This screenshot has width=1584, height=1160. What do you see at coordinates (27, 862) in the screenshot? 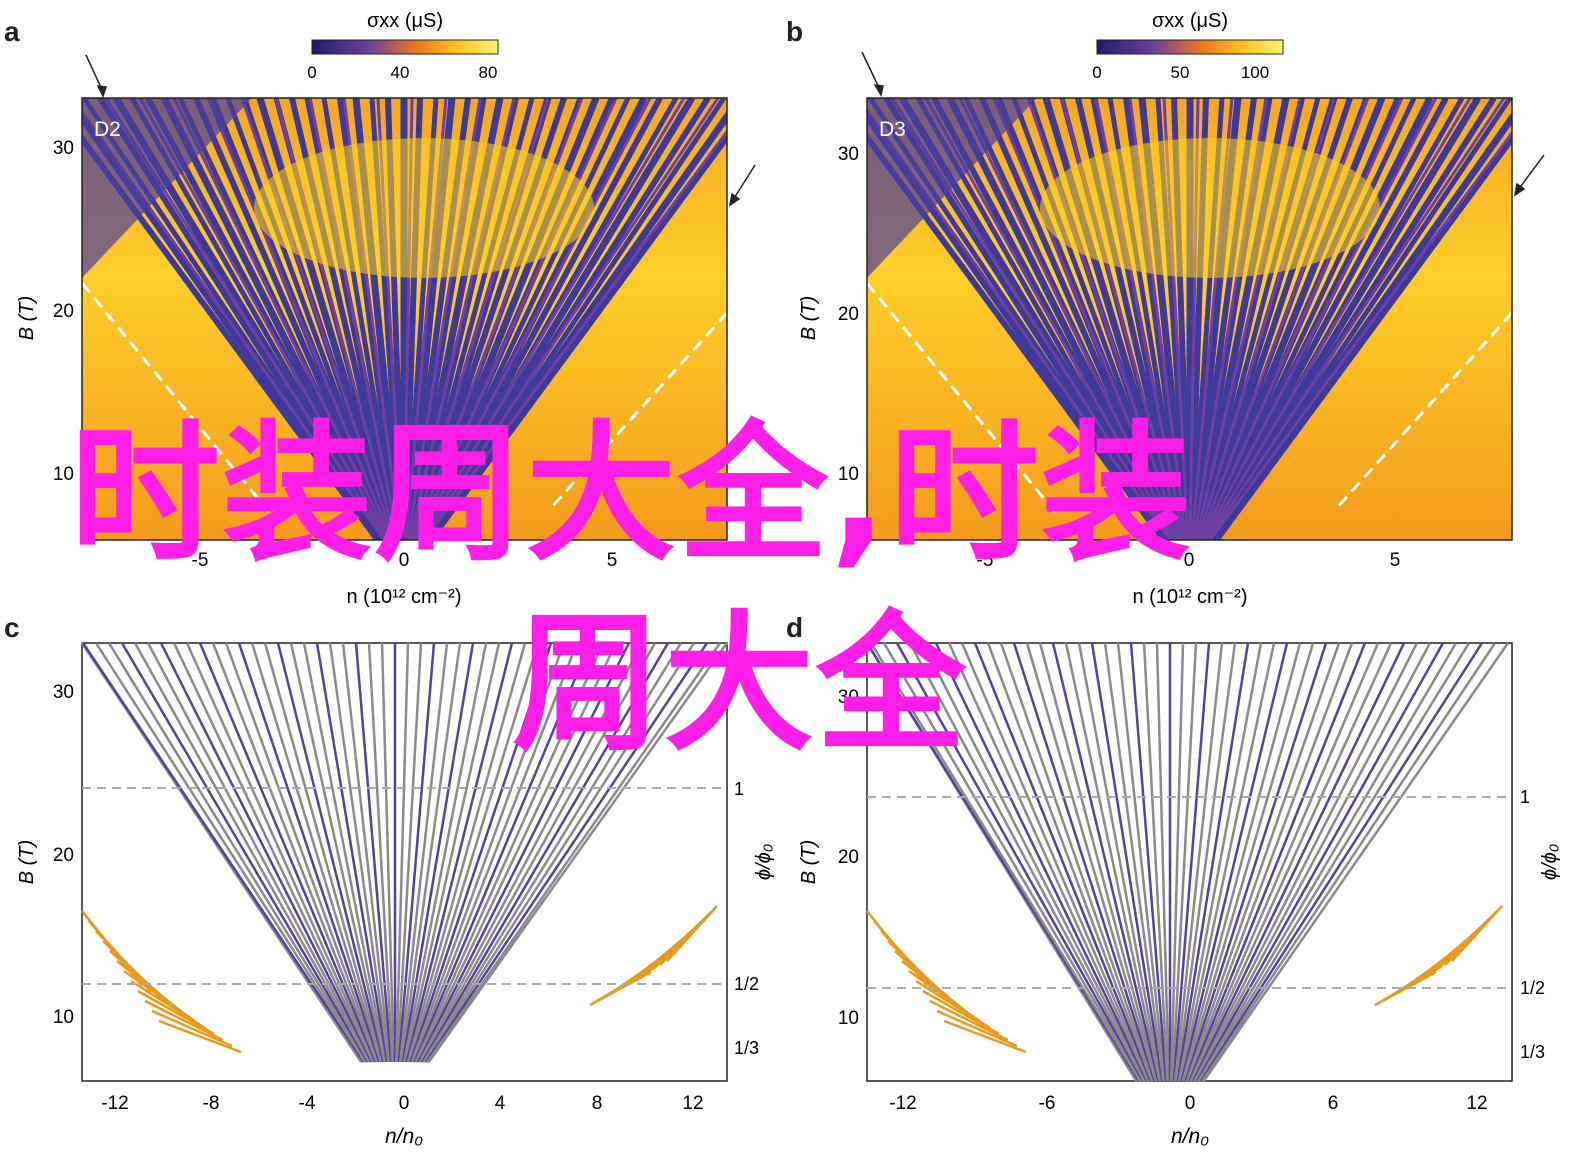
I see `panel-c-ylabel: B (T)` at bounding box center [27, 862].